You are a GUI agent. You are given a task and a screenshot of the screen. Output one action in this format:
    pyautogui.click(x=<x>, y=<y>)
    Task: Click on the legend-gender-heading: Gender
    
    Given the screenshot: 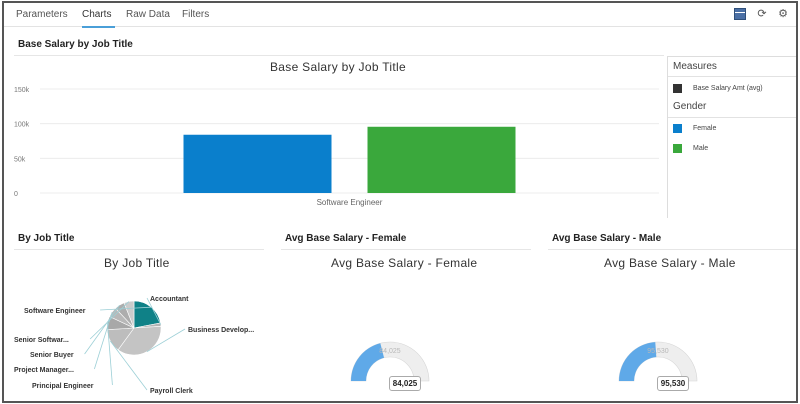 What is the action you would take?
    pyautogui.click(x=690, y=106)
    